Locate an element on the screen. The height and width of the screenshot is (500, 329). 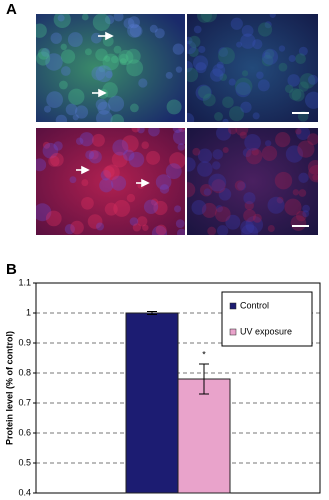
y-axis-label: Protein level (% of control) is located at coordinates (9, 388).